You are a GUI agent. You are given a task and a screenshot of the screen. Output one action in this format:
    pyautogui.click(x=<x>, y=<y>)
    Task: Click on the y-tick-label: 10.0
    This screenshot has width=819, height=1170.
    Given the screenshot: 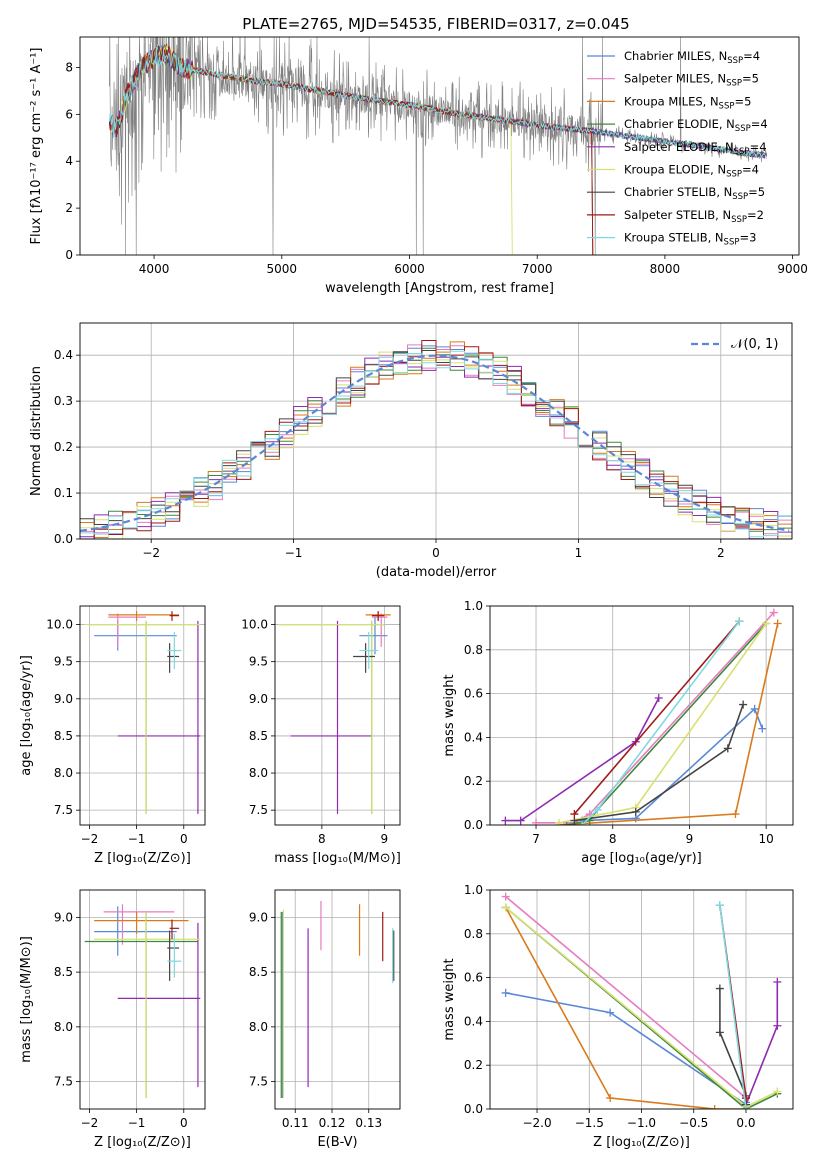 What is the action you would take?
    pyautogui.click(x=254, y=625)
    